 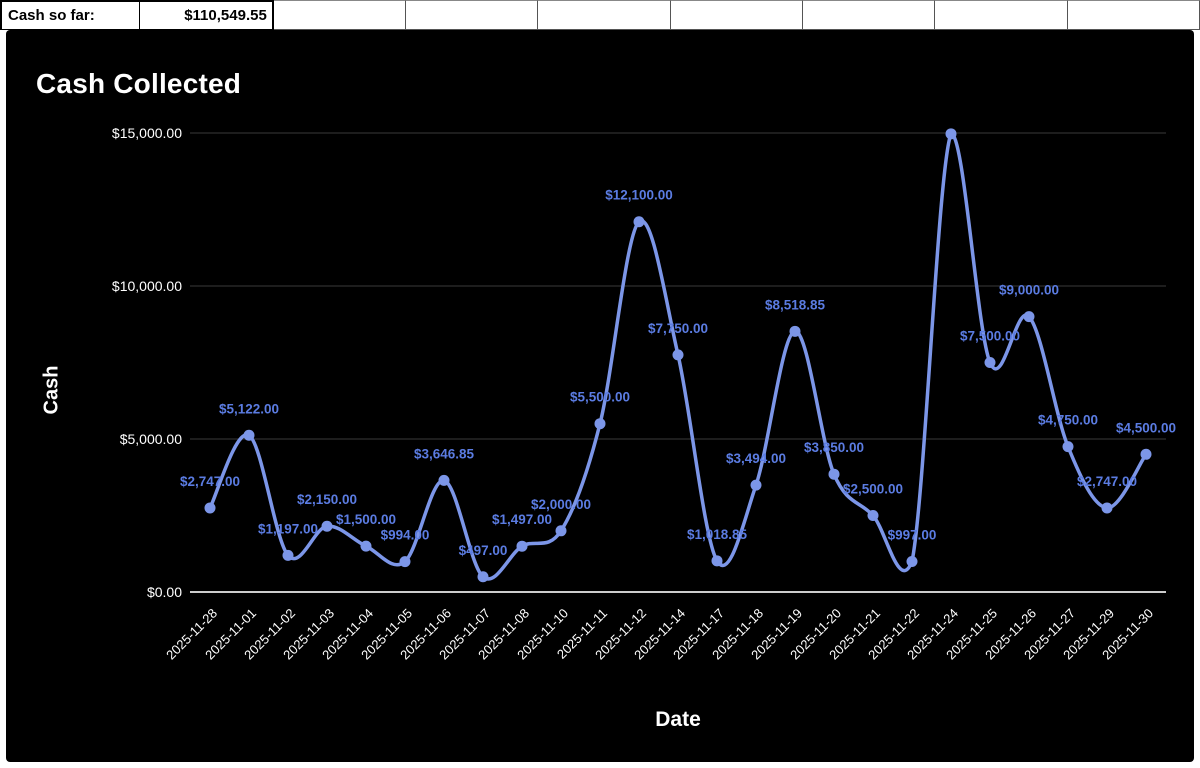 I want to click on cash-so-far-value-cell: $110,549.55, so click(x=207, y=15).